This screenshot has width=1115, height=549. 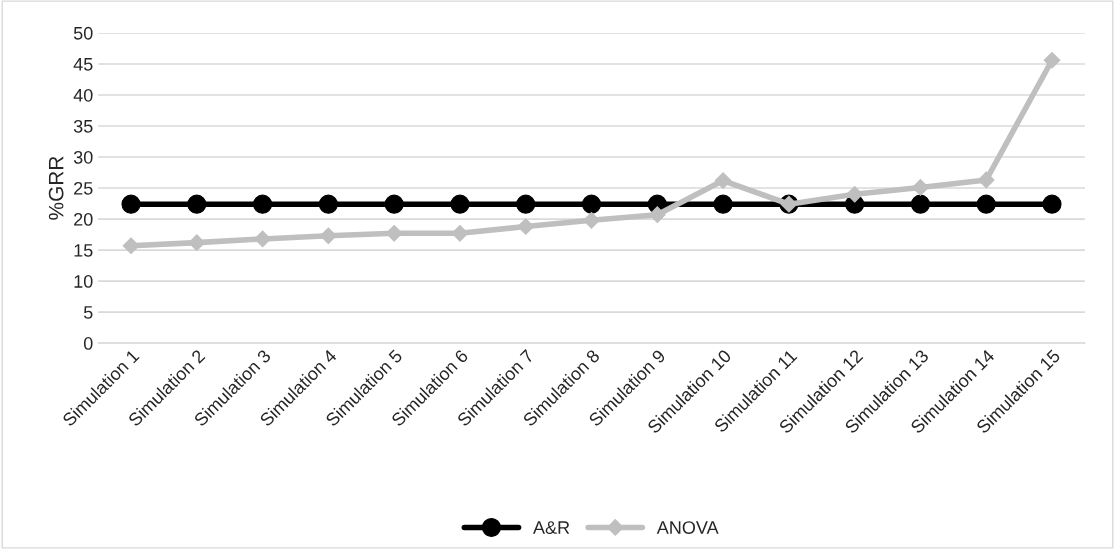 What do you see at coordinates (687, 527) in the screenshot?
I see `legend-label: ANOVA` at bounding box center [687, 527].